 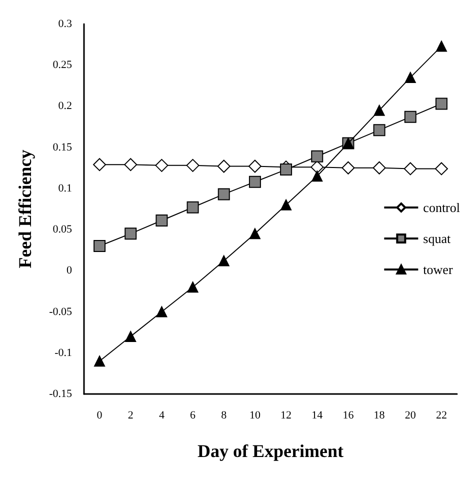 What do you see at coordinates (65, 24) in the screenshot?
I see `y-tick-label: 0.3` at bounding box center [65, 24].